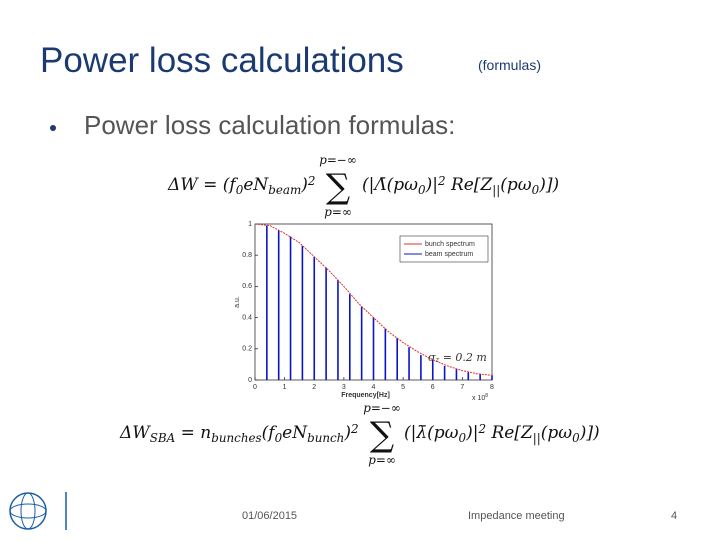  Describe the element at coordinates (674, 516) in the screenshot. I see `page-number: 4` at that location.